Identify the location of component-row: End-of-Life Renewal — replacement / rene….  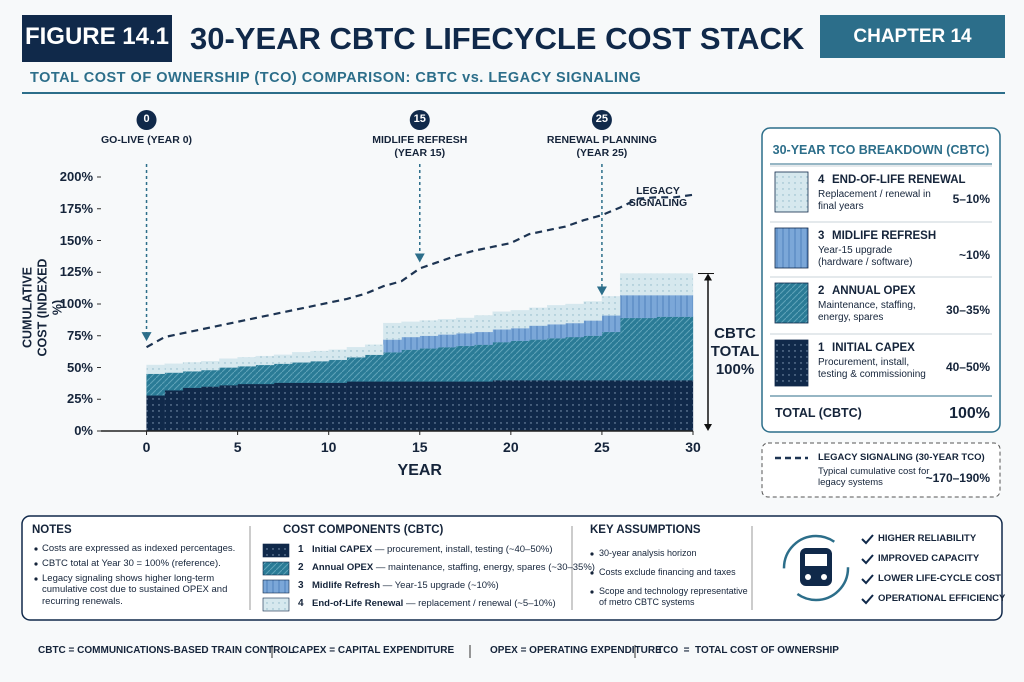
(434, 603).